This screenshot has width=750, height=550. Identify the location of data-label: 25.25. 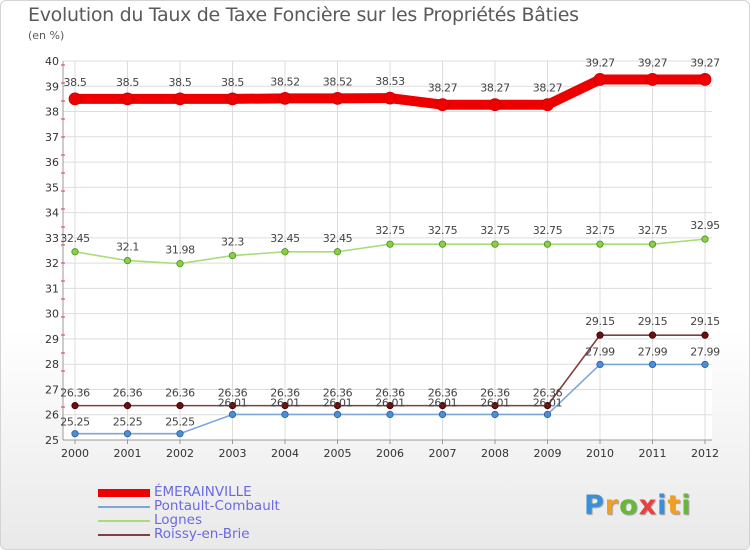
(128, 422).